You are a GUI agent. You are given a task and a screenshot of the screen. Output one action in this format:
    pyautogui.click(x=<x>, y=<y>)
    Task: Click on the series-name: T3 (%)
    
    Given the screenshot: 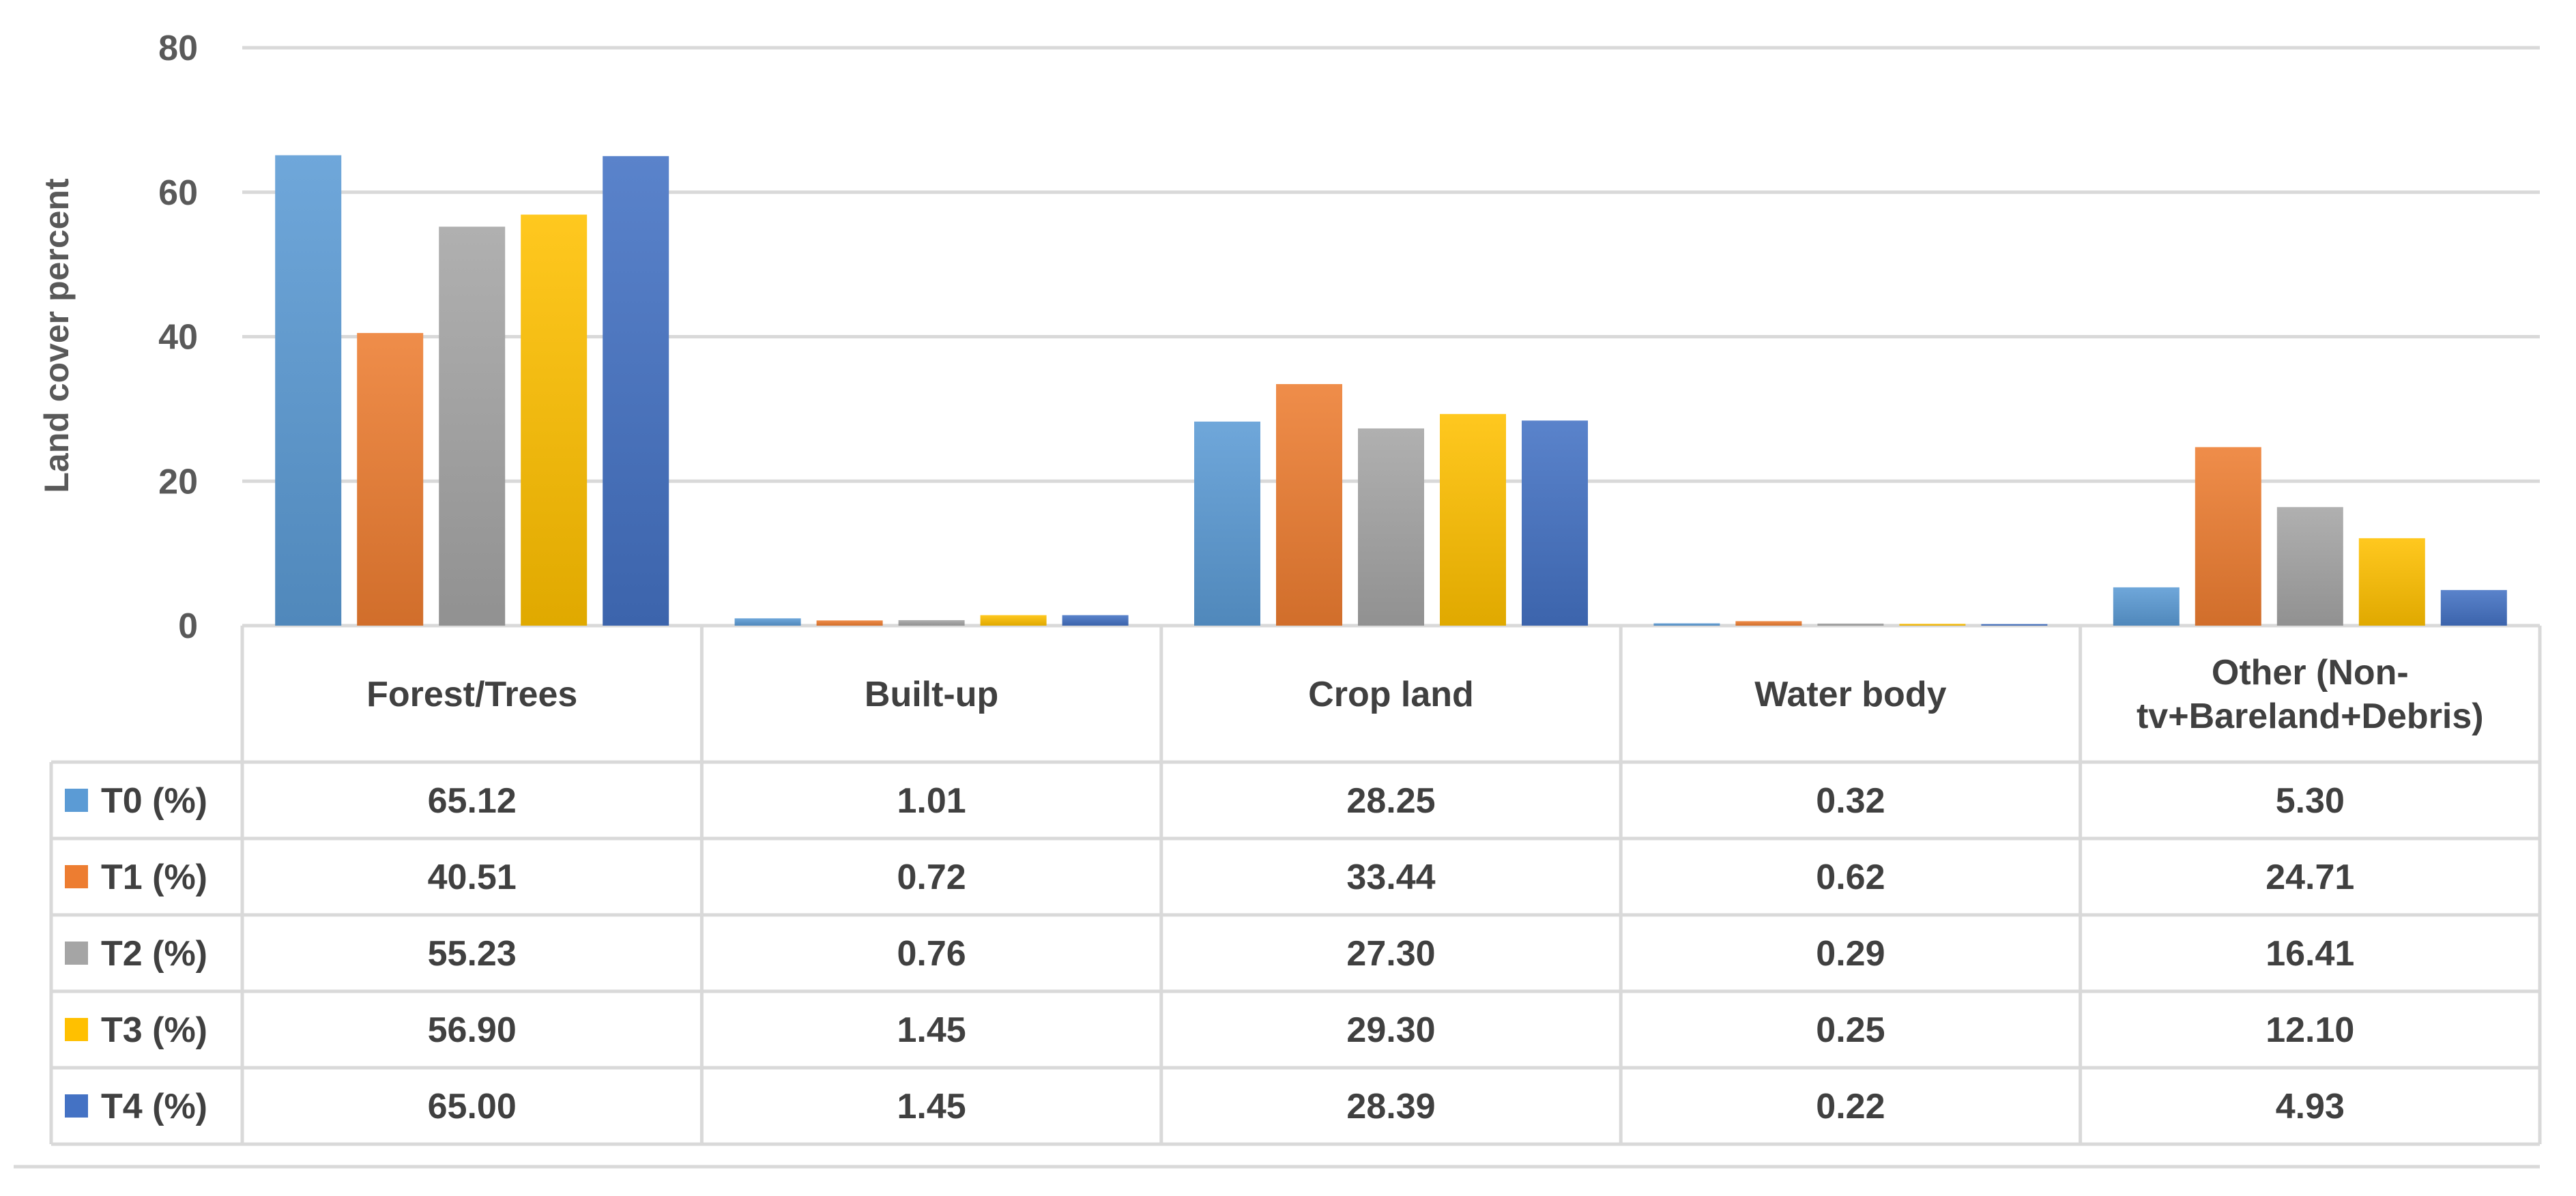 What is the action you would take?
    pyautogui.click(x=154, y=1030)
    